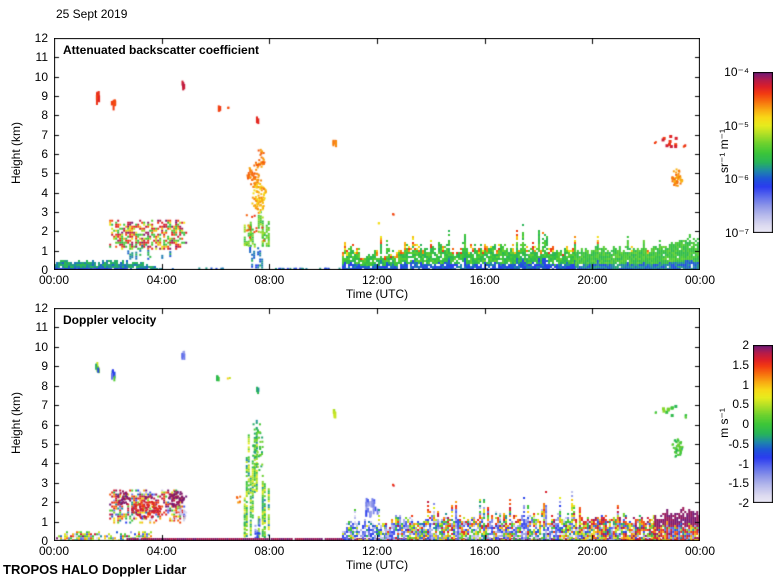 Image resolution: width=780 pixels, height=580 pixels. I want to click on instrument-footer: TROPOS HALO Doppler Lidar, so click(95, 569).